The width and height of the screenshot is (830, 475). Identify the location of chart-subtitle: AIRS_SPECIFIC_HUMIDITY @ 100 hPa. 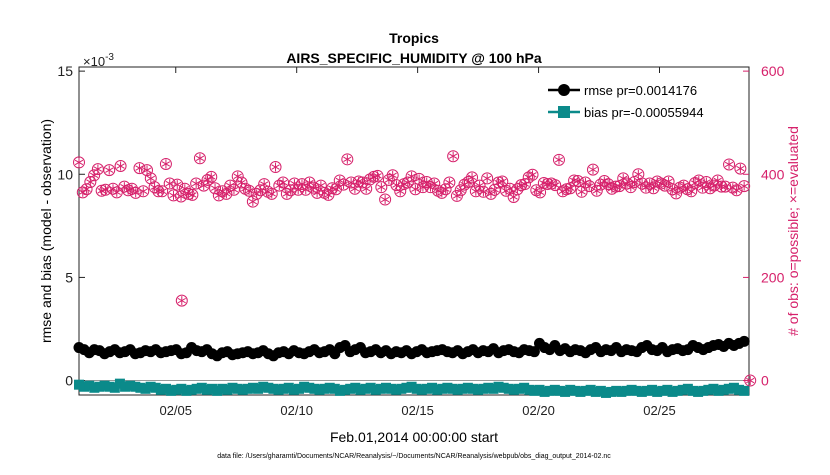
(414, 58).